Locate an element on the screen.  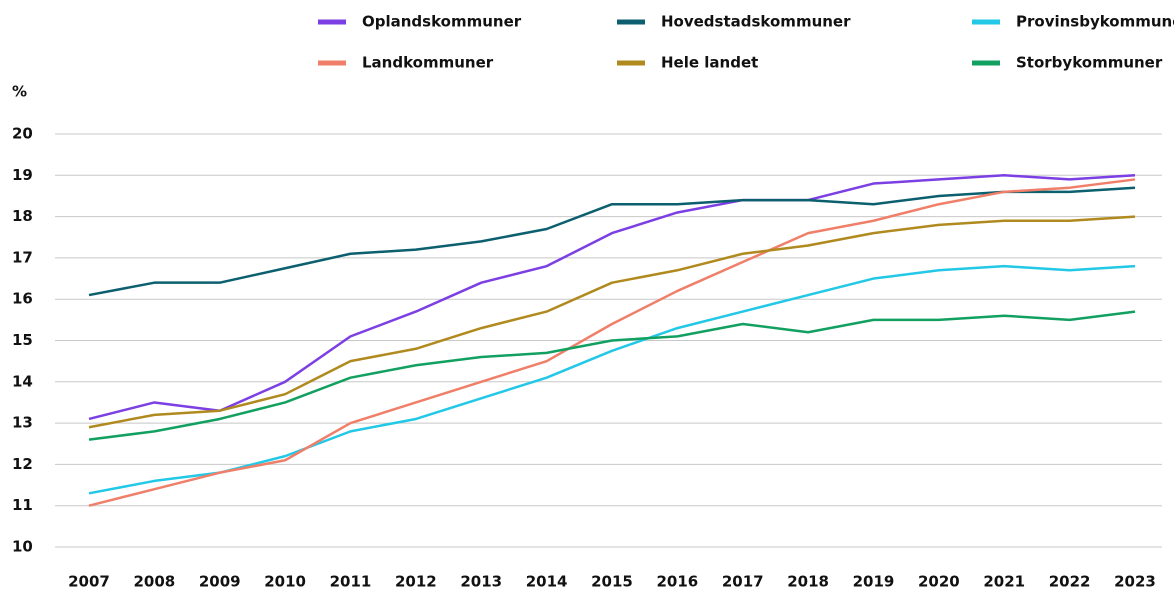
legend-label: Hovedstadskommuner is located at coordinates (756, 22).